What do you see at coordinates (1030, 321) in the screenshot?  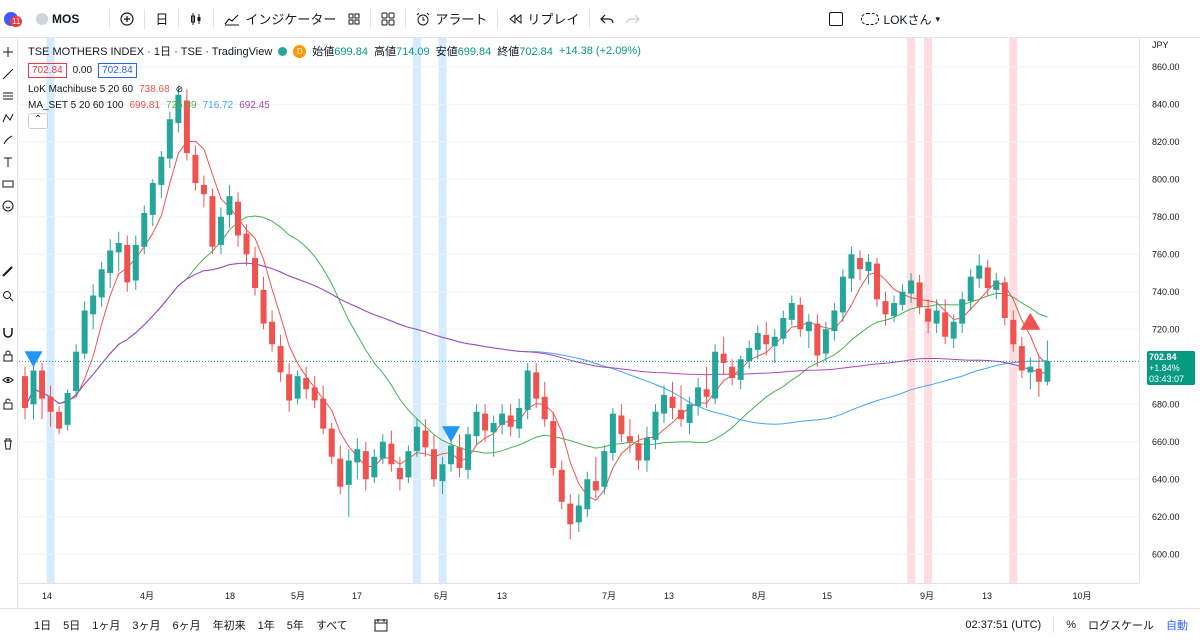 I see `buy-signal-triangle` at bounding box center [1030, 321].